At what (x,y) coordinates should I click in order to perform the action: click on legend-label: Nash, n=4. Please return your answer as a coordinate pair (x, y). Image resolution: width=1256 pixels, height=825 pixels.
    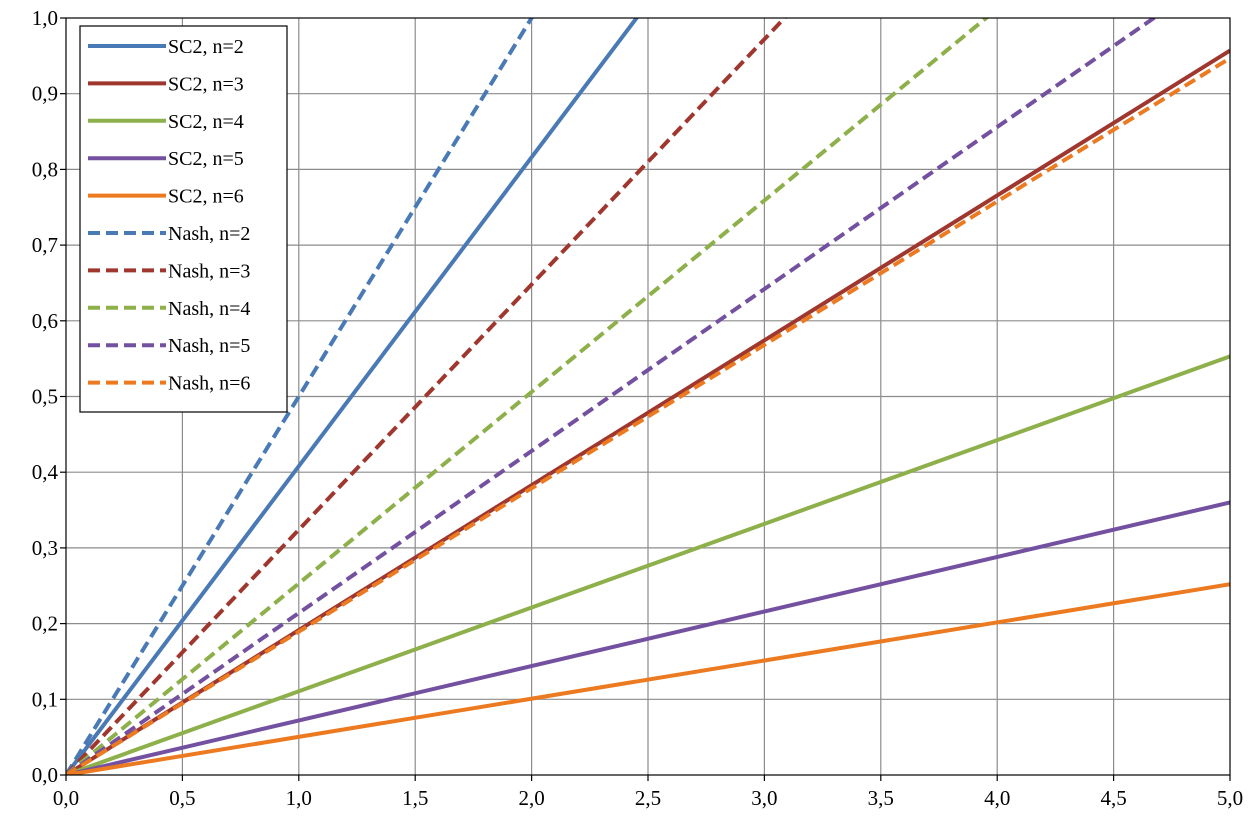
    Looking at the image, I should click on (209, 309).